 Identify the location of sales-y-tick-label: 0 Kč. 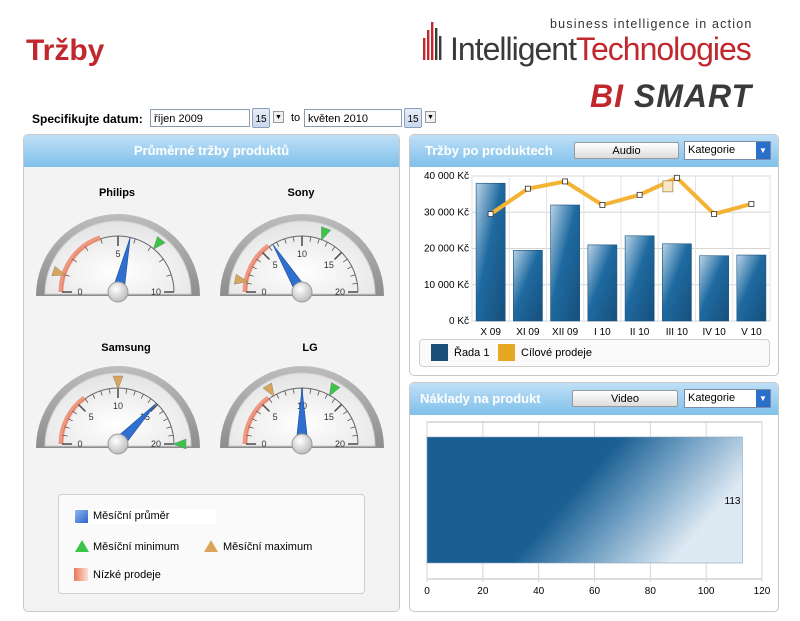
(459, 321).